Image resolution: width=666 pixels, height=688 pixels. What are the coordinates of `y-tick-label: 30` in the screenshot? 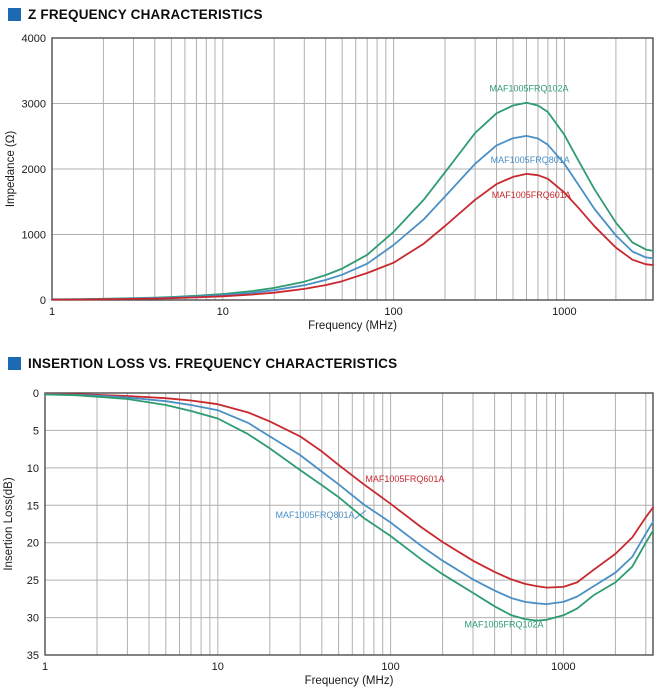 It's located at (33, 619).